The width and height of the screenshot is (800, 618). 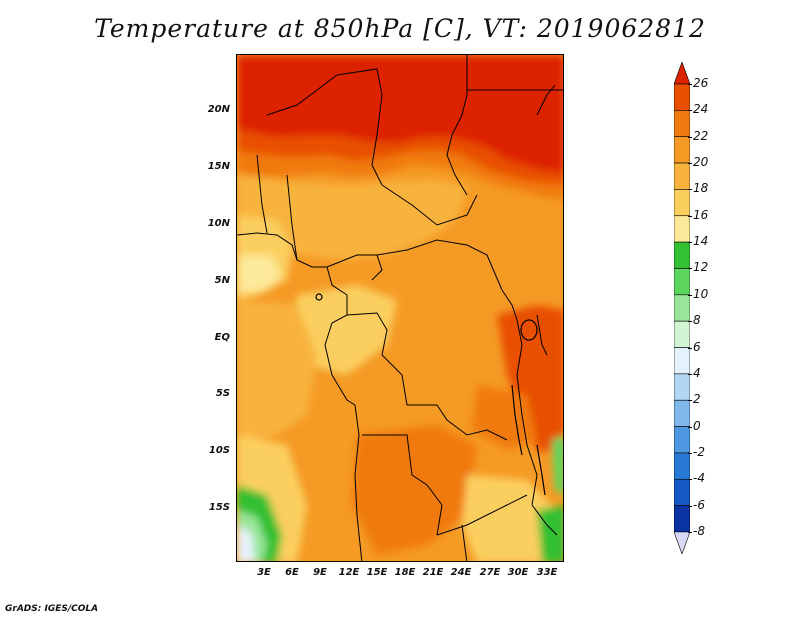 What do you see at coordinates (701, 188) in the screenshot?
I see `colorbar-label: 18` at bounding box center [701, 188].